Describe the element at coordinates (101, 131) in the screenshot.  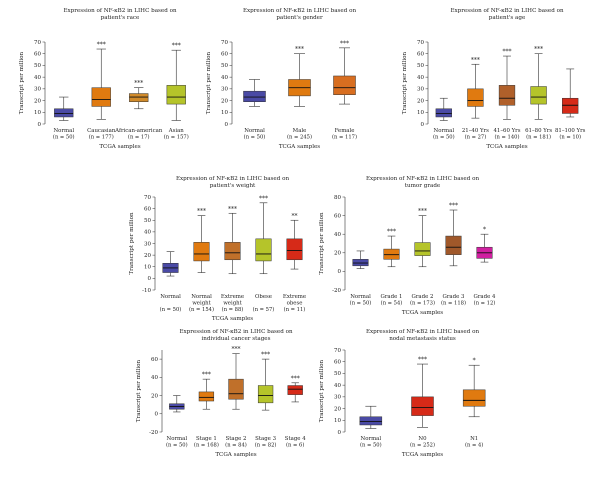
I see `x-tick-label: Caucasian` at that location.